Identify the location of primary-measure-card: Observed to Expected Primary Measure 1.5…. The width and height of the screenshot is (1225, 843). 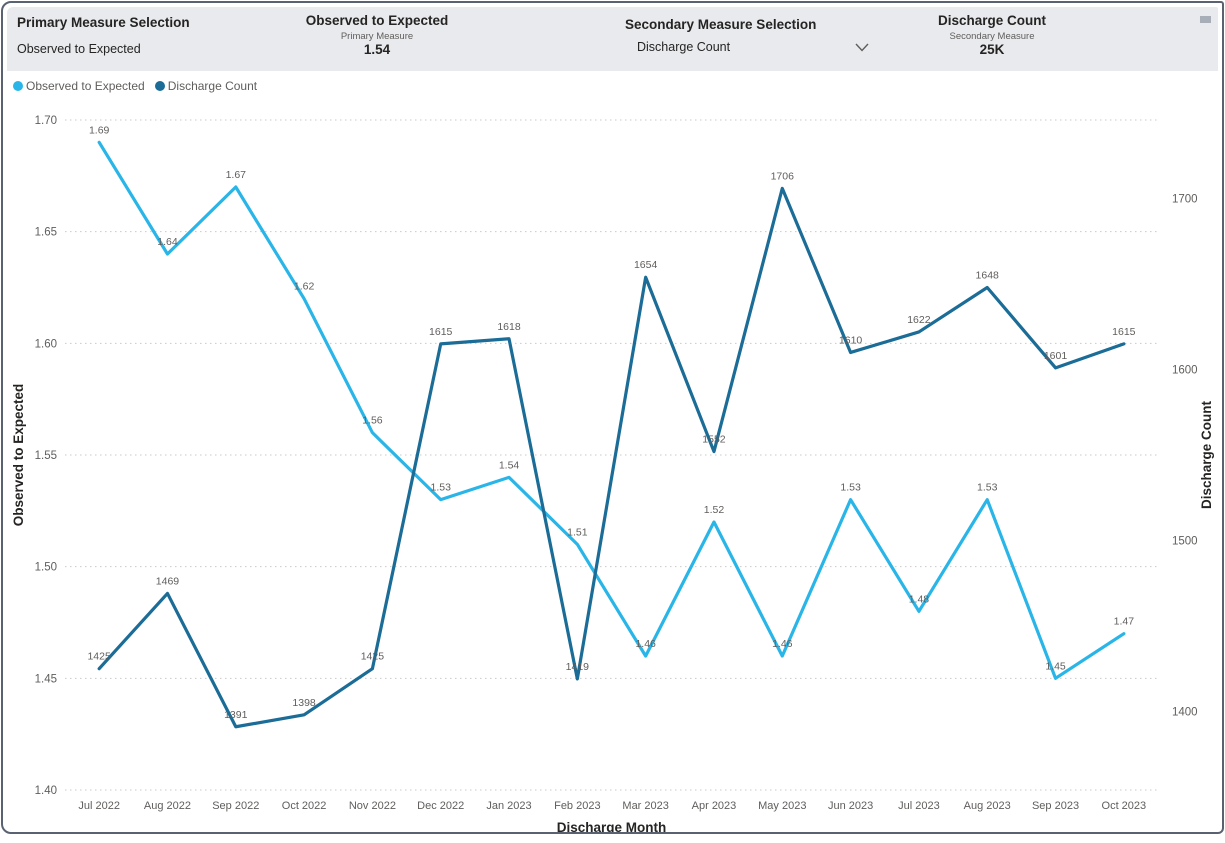
(377, 35).